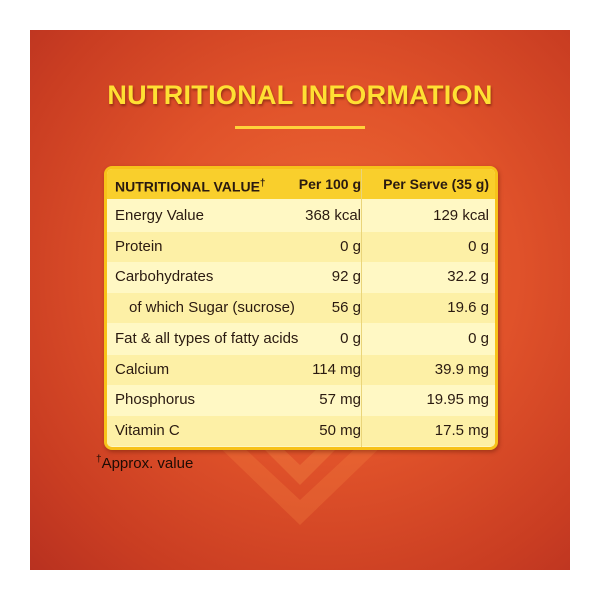 Image resolution: width=600 pixels, height=600 pixels. Describe the element at coordinates (301, 400) in the screenshot. I see `table-row: Phosphorus 57 mg 19.95 mg` at that location.